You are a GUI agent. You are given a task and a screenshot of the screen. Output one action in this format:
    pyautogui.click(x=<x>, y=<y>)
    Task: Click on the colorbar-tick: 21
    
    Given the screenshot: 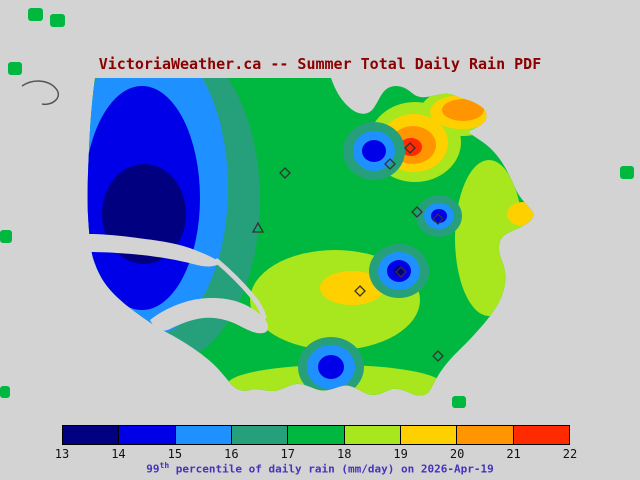 What is the action you would take?
    pyautogui.click(x=513, y=454)
    